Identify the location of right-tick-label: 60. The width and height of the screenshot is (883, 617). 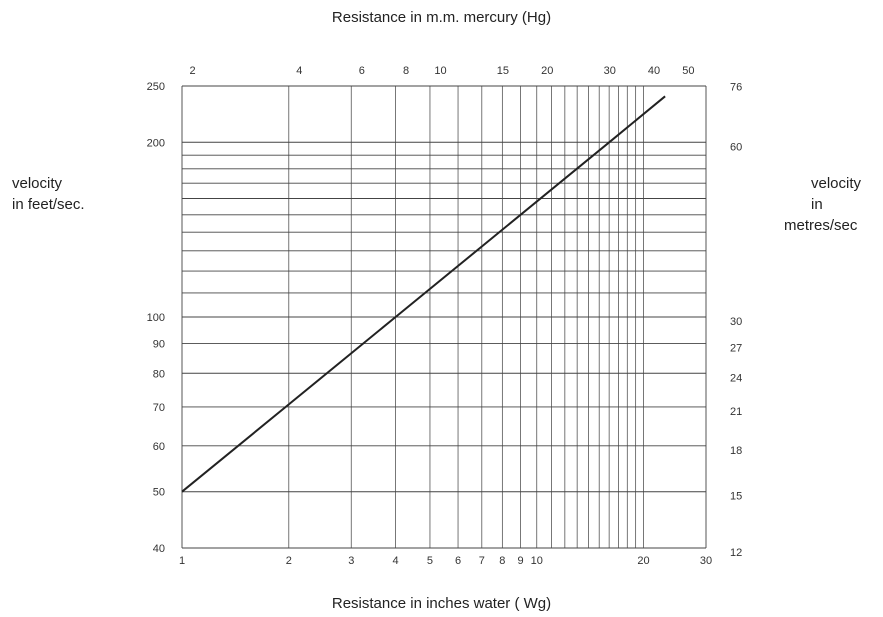
(736, 147).